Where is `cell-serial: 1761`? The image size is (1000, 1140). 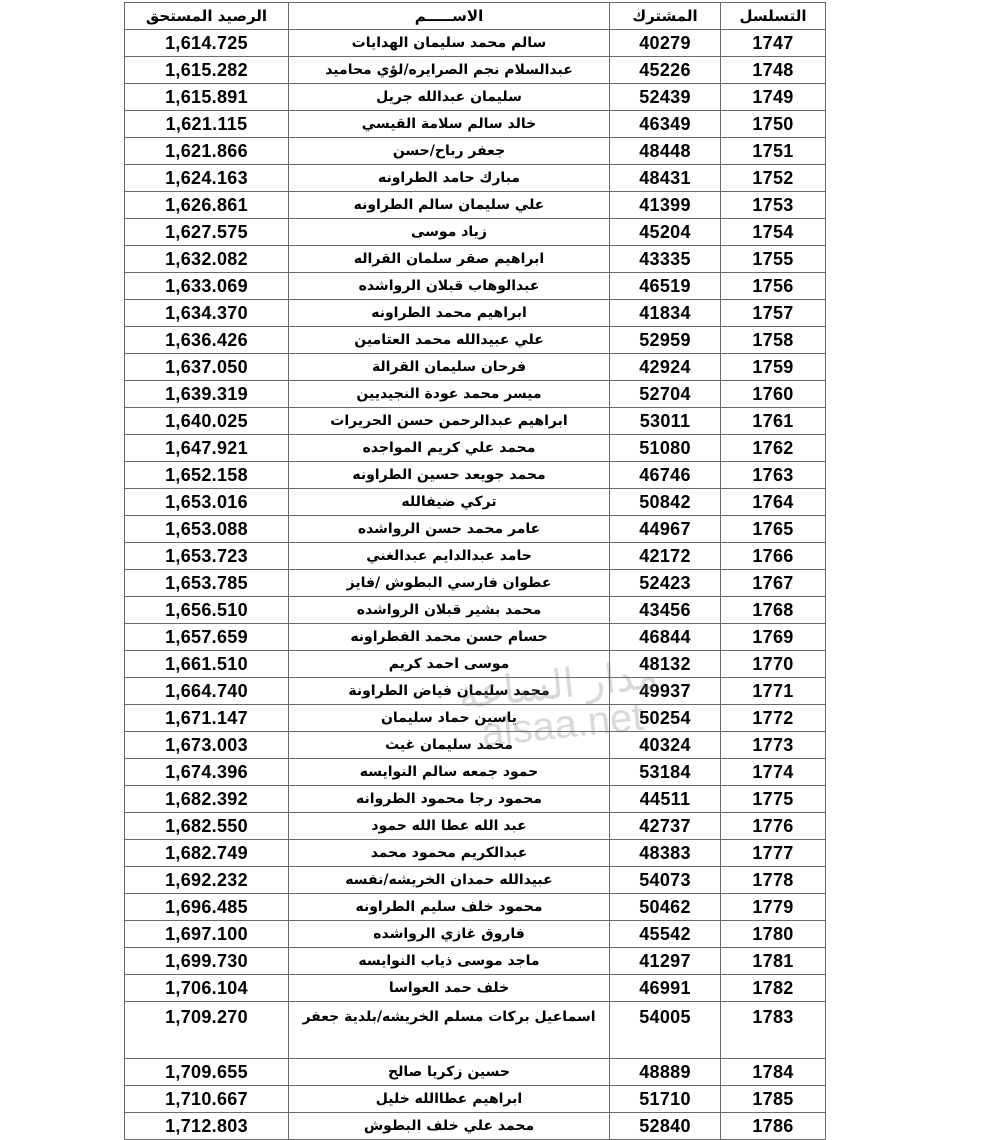
cell-serial: 1761 is located at coordinates (773, 421).